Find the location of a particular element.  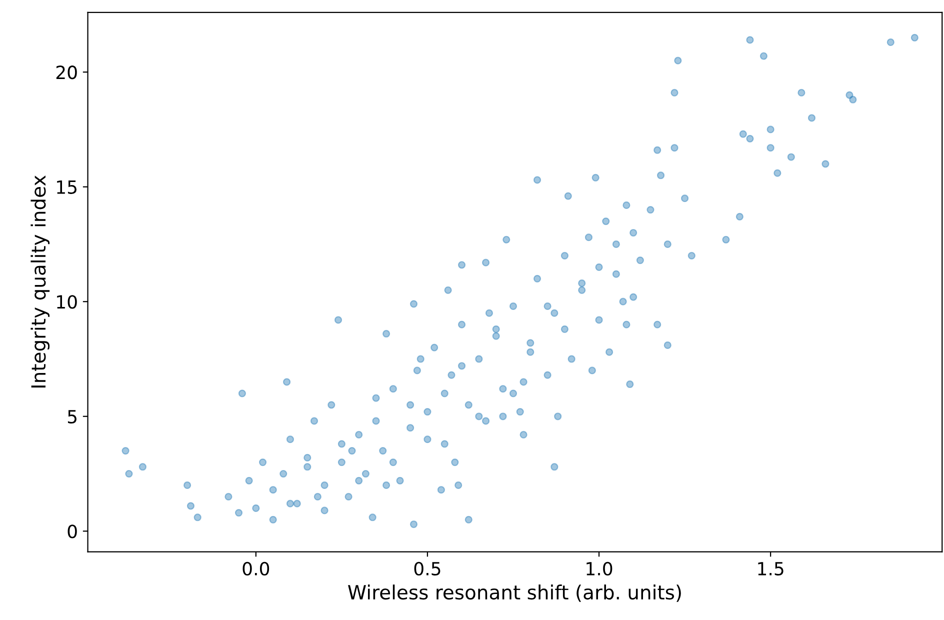

x-tick-label: 0.5 is located at coordinates (427, 569).